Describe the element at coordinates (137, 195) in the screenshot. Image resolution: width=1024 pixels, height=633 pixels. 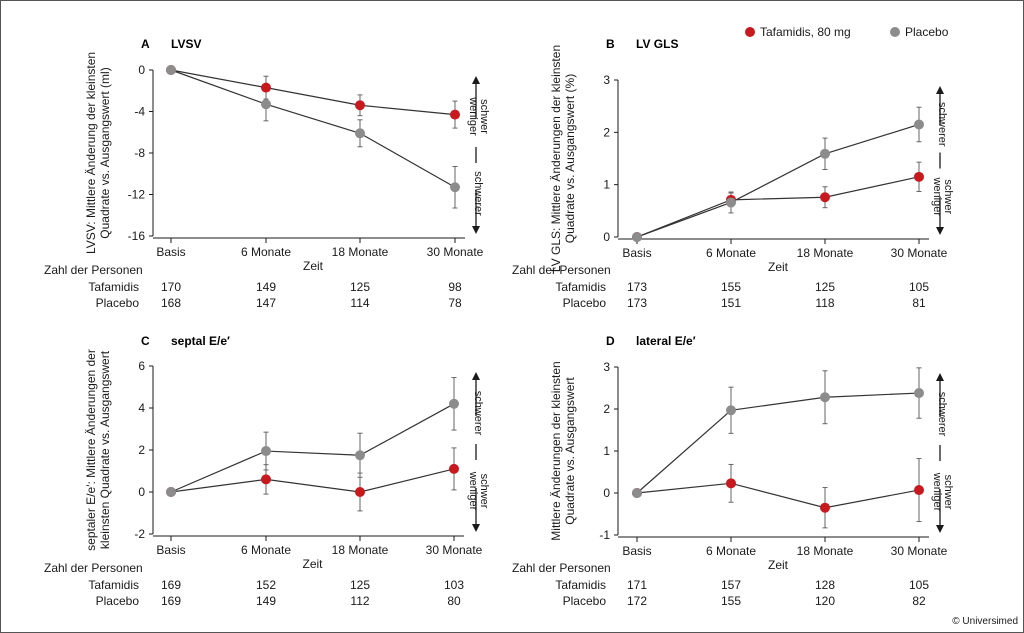
I see `y-tick-label: -12` at that location.